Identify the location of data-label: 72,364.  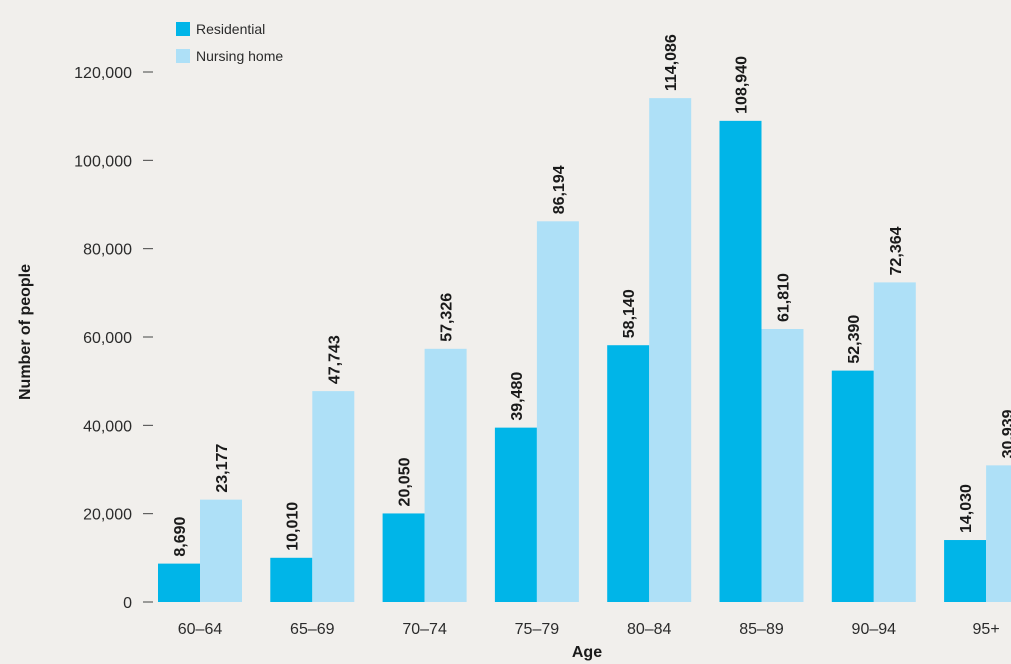
(896, 250).